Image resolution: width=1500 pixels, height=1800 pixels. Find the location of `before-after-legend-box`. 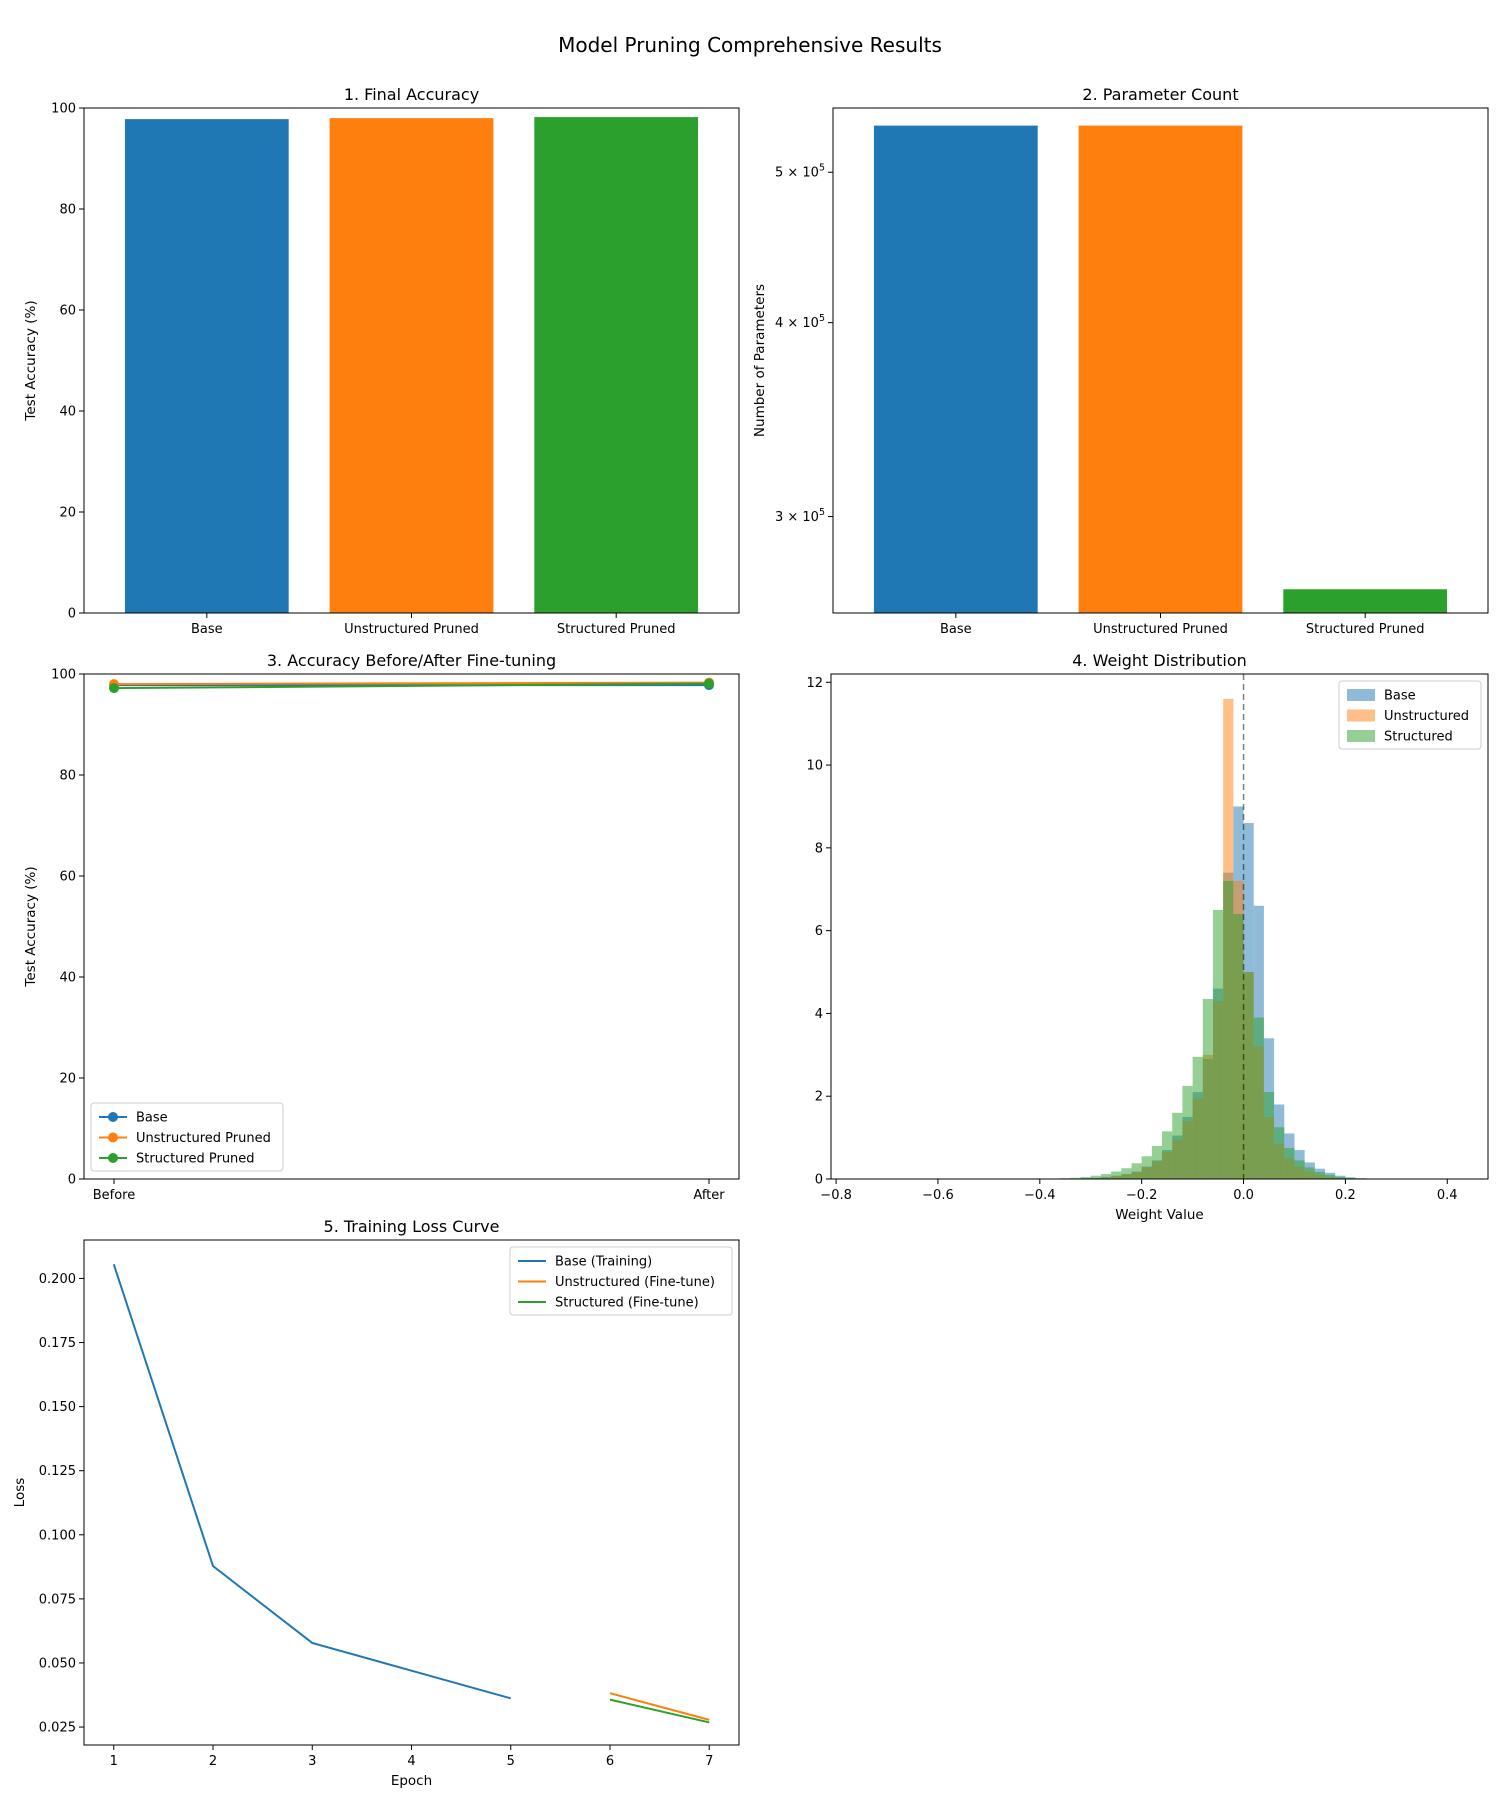

before-after-legend-box is located at coordinates (187, 1137).